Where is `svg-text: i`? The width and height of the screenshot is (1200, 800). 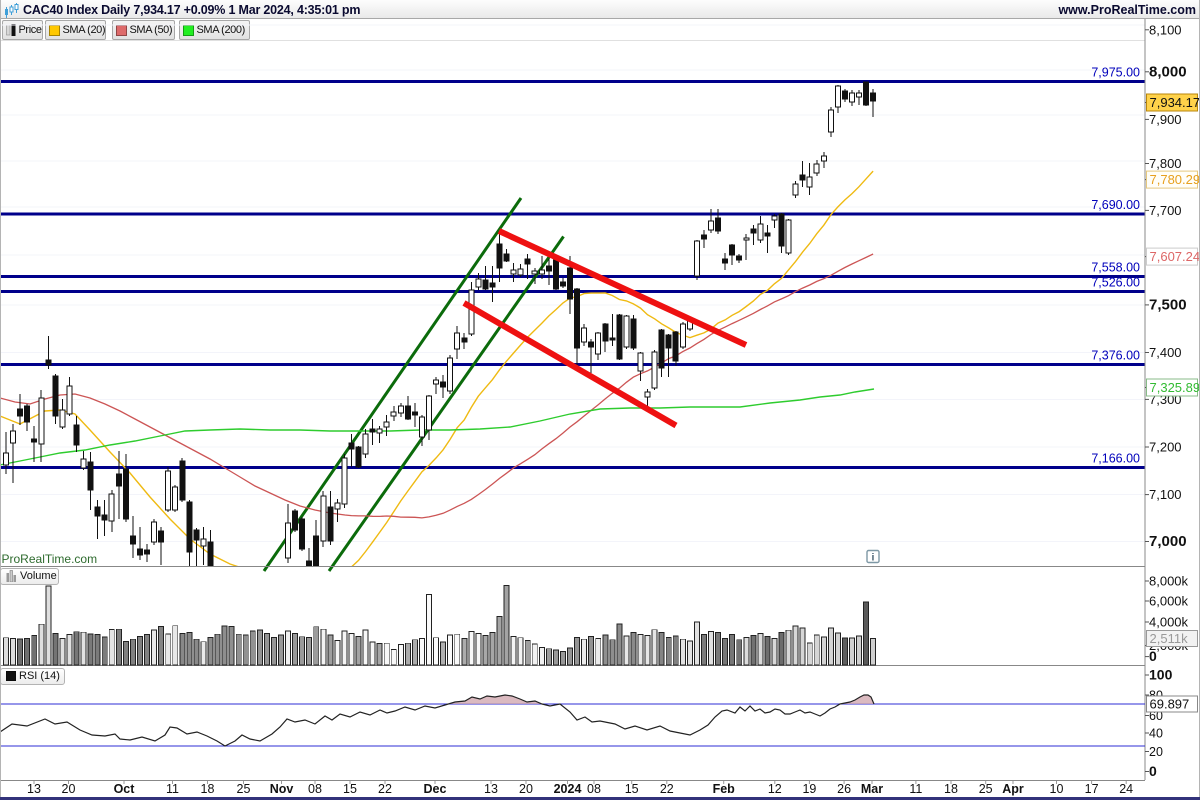
svg-text: i is located at coordinates (873, 558).